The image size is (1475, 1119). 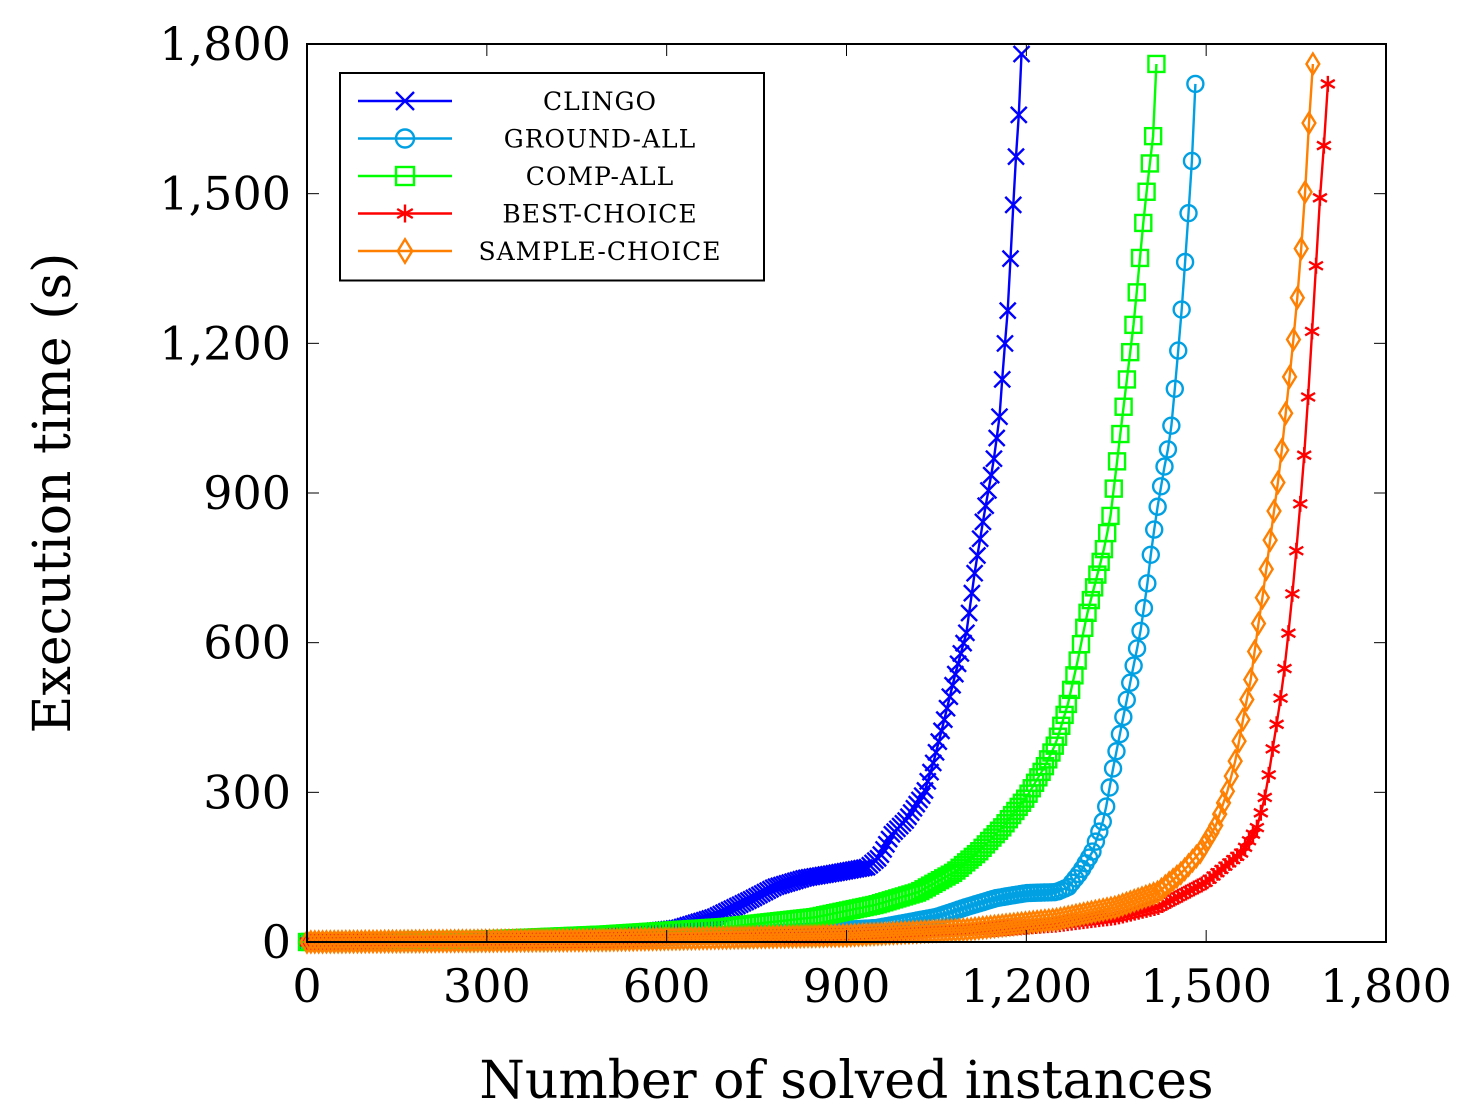 What do you see at coordinates (600, 176) in the screenshot?
I see `legend-label: COMP-ALL` at bounding box center [600, 176].